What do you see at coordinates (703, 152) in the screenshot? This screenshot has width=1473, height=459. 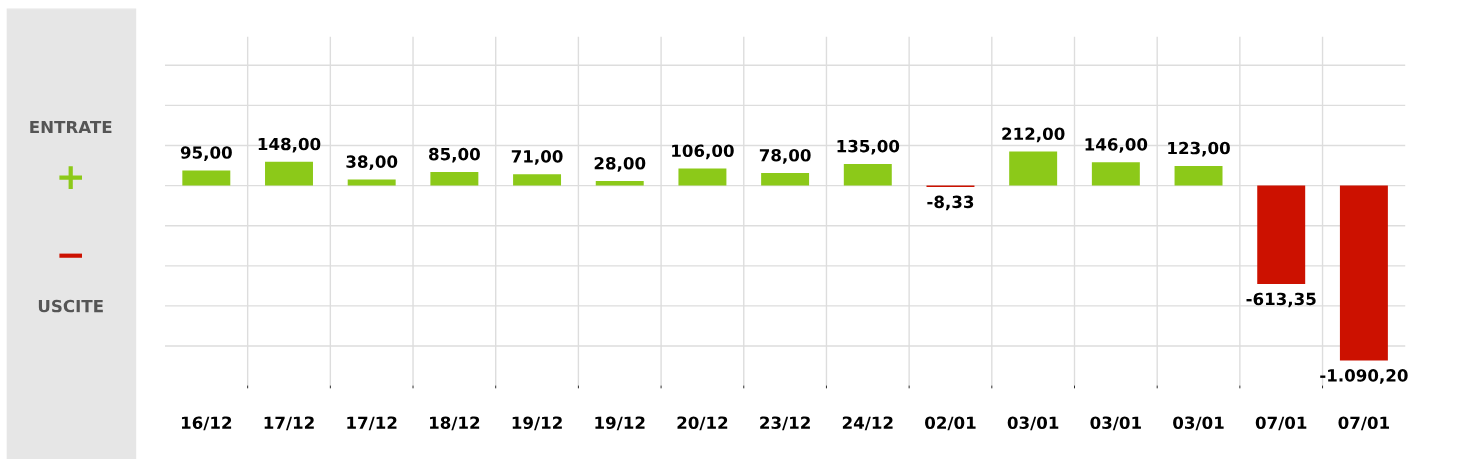 I see `data-label: 106,00` at bounding box center [703, 152].